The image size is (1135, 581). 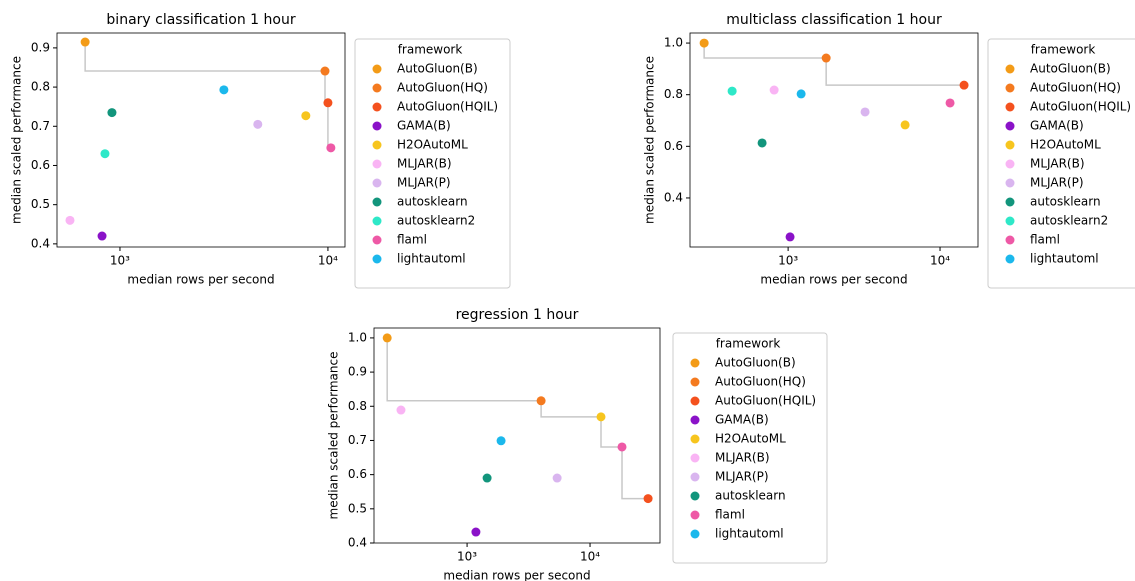 I want to click on chart-title: multiclass classification 1 hour, so click(x=834, y=20).